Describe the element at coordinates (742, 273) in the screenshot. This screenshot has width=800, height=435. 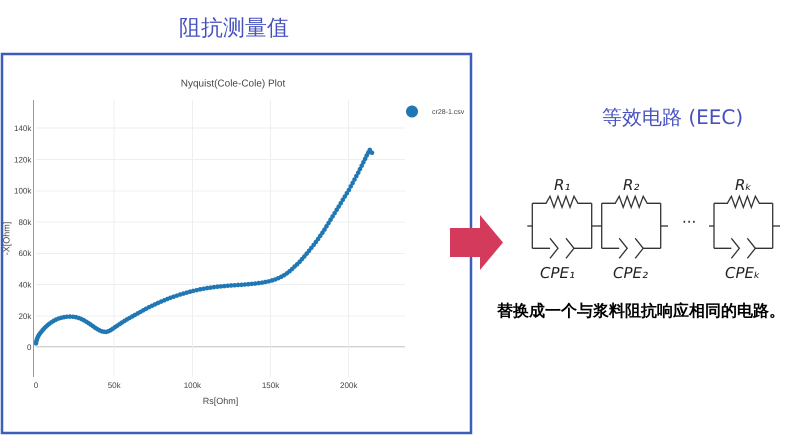
I see `text: CPEₖ` at that location.